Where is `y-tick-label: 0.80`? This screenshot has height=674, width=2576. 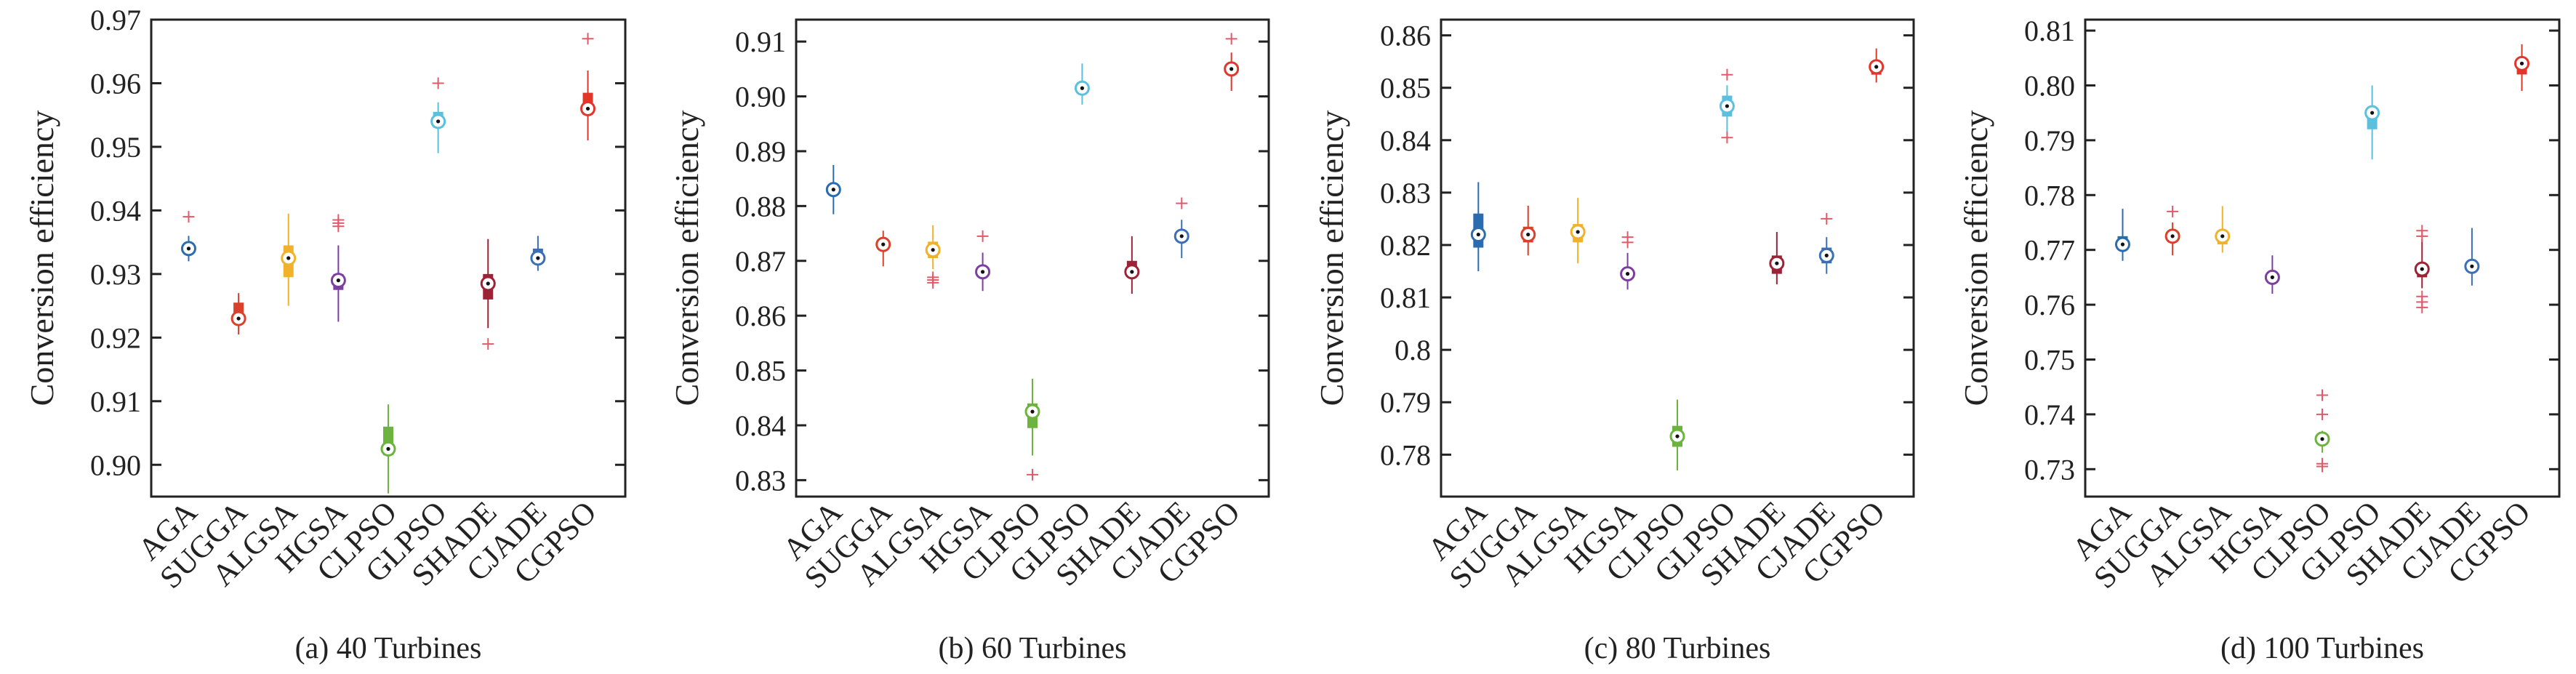
y-tick-label: 0.80 is located at coordinates (2049, 85).